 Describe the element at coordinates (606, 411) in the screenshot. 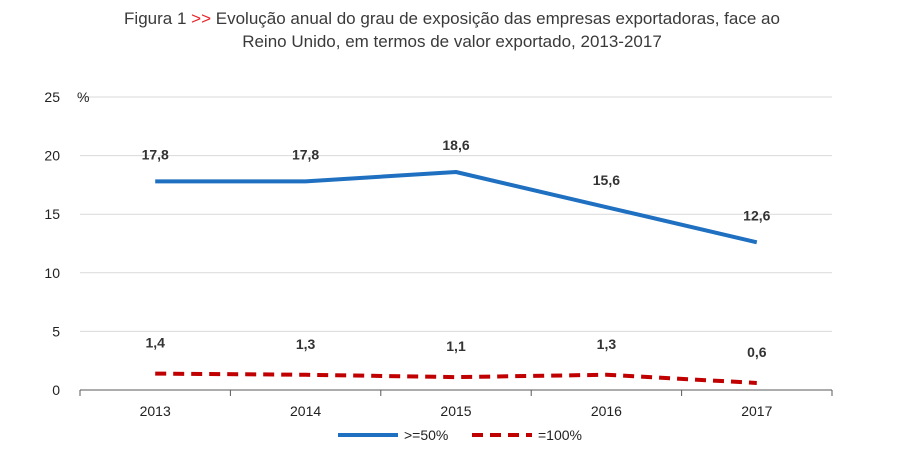

I see `x-tick-label: 2016` at that location.